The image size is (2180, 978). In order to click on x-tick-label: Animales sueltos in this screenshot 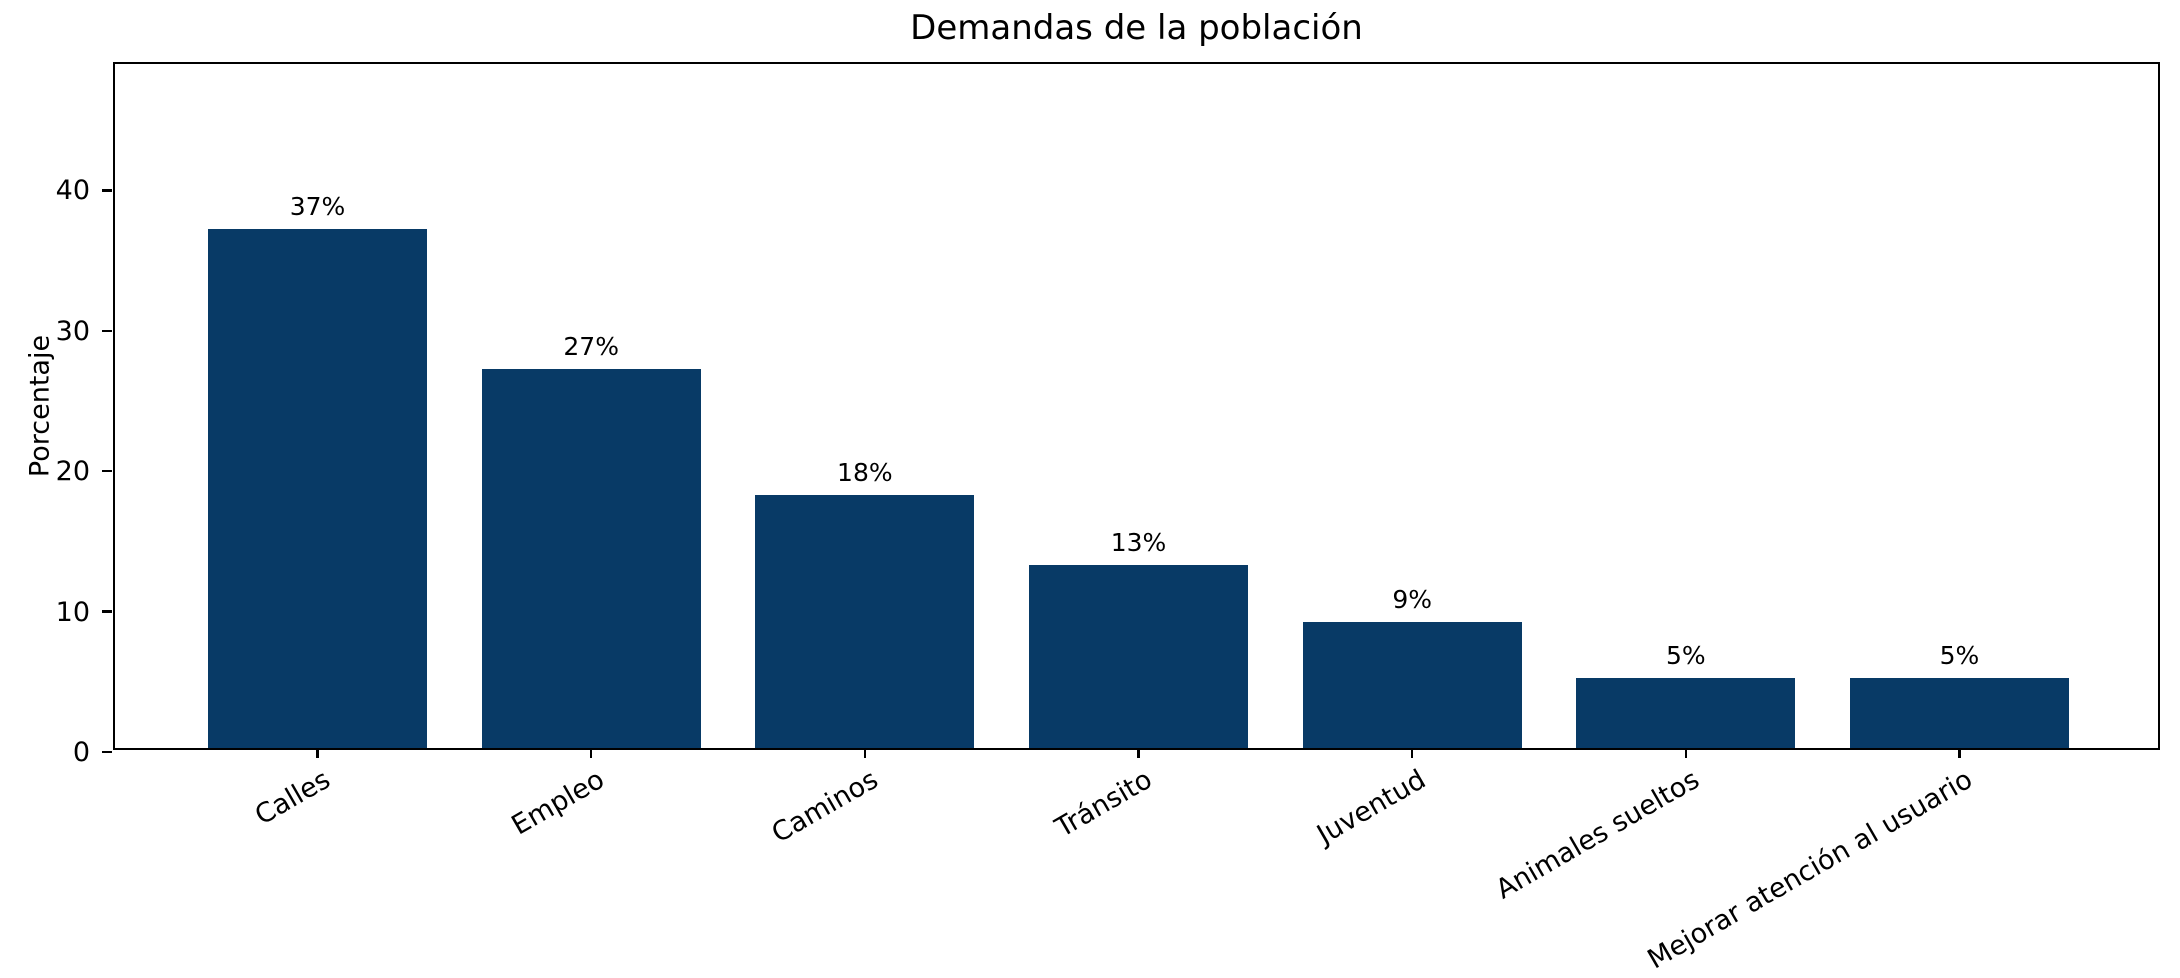, I will do `click(1597, 835)`.